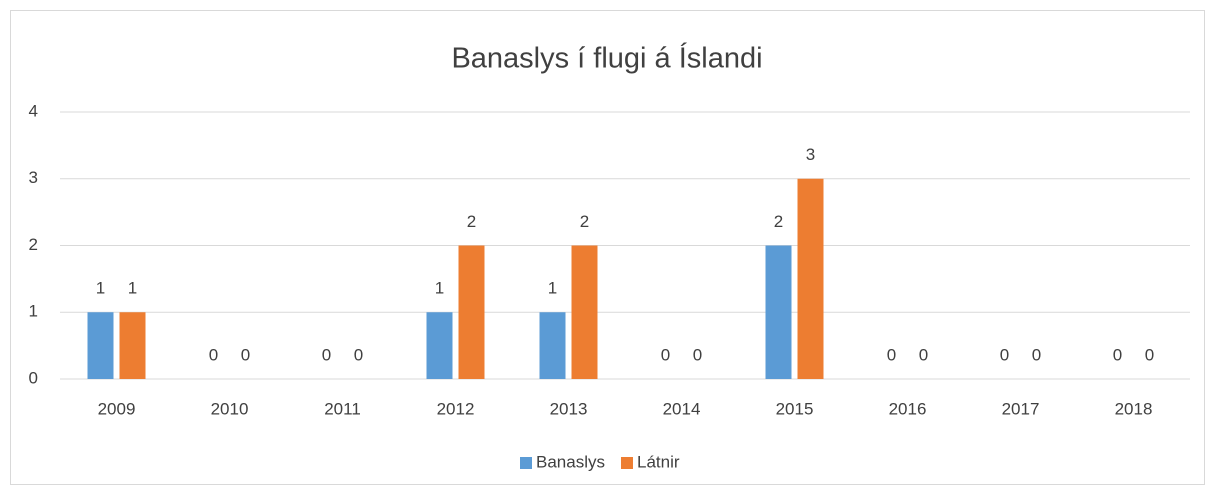 Image resolution: width=1214 pixels, height=495 pixels. I want to click on y-tick-label: 3, so click(33, 177).